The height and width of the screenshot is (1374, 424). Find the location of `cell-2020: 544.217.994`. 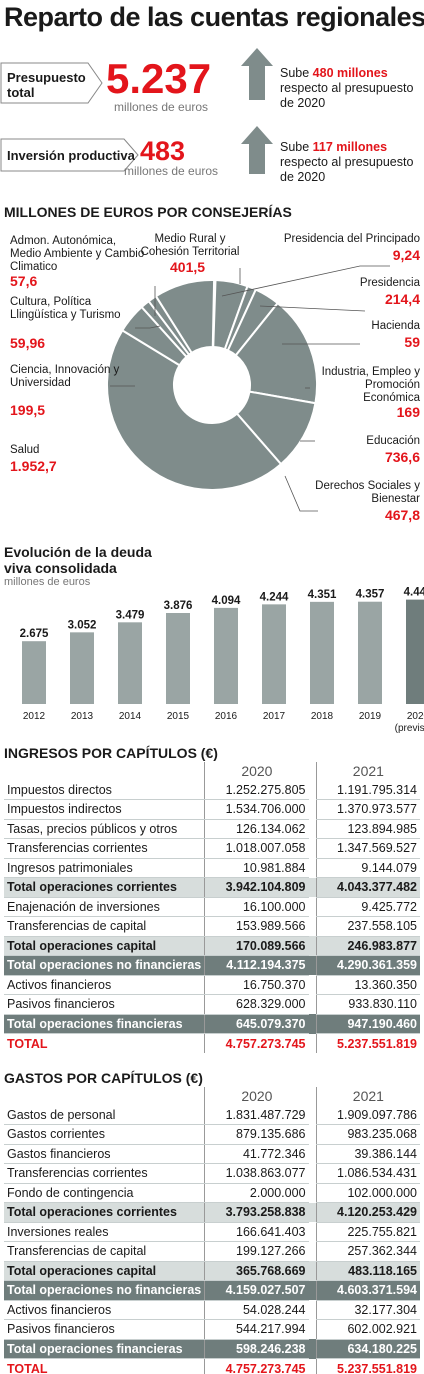

cell-2020: 544.217.994 is located at coordinates (256, 1329).